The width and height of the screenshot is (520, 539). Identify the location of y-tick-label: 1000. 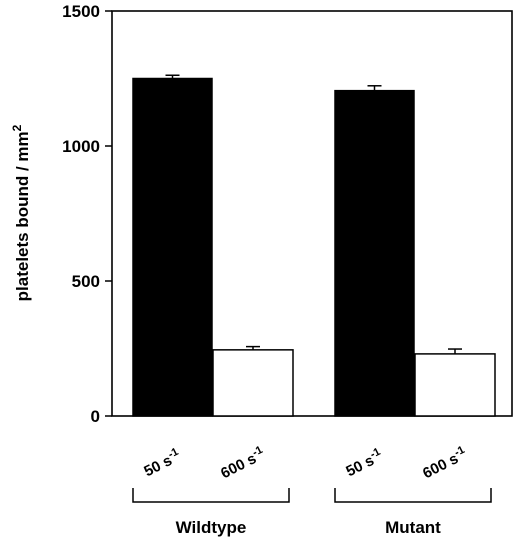
(81, 146).